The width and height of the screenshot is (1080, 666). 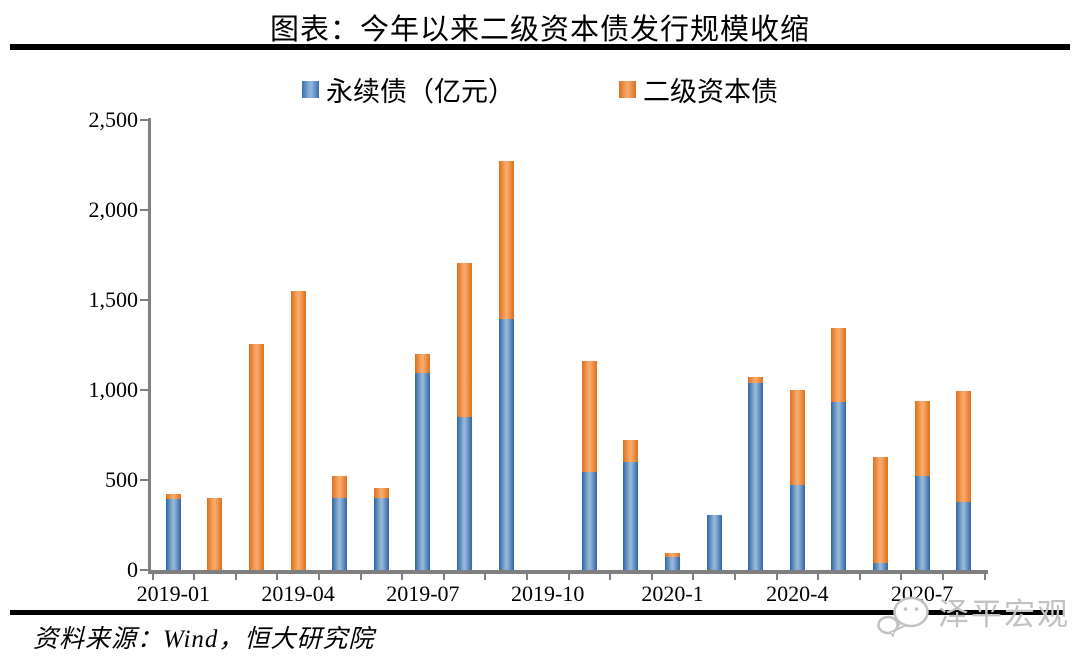 What do you see at coordinates (310, 89) in the screenshot?
I see `legend-swatch-perpetual-bond` at bounding box center [310, 89].